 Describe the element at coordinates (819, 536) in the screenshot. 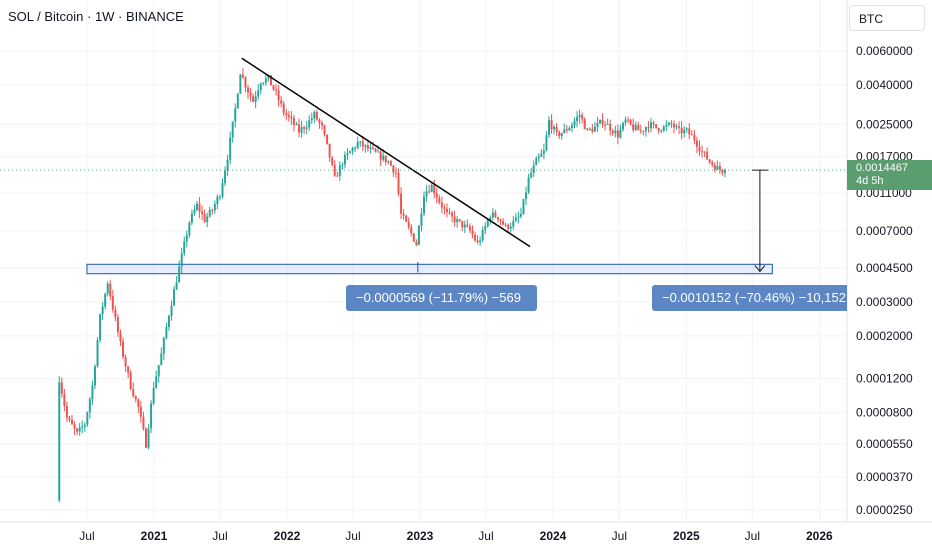

I see `time-tick-label: 2026` at that location.